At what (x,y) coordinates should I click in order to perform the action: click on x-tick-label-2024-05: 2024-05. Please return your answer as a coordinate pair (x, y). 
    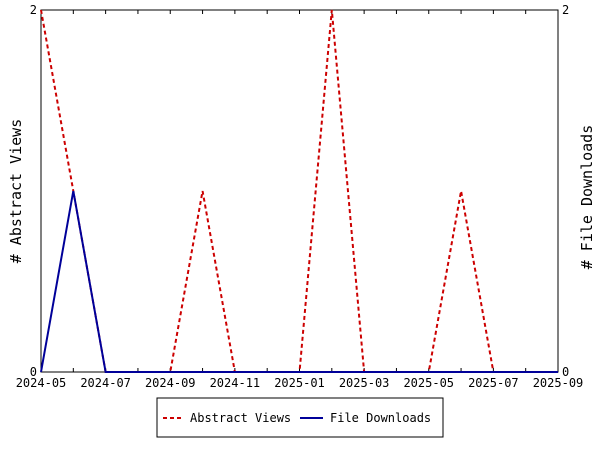
    Looking at the image, I should click on (41, 383).